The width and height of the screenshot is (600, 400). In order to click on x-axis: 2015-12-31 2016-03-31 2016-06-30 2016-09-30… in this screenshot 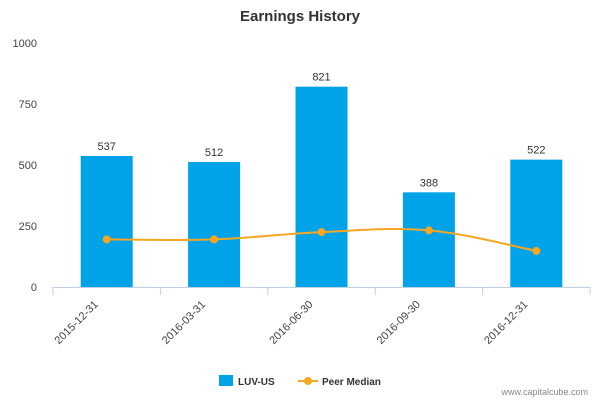, I will do `click(321, 317)`.